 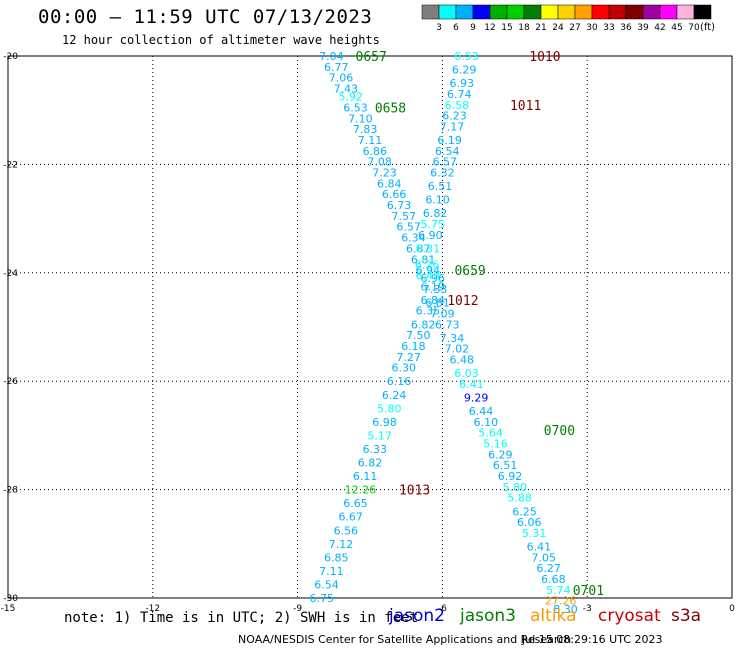 I want to click on wave-height-value: 6.96, so click(x=432, y=278).